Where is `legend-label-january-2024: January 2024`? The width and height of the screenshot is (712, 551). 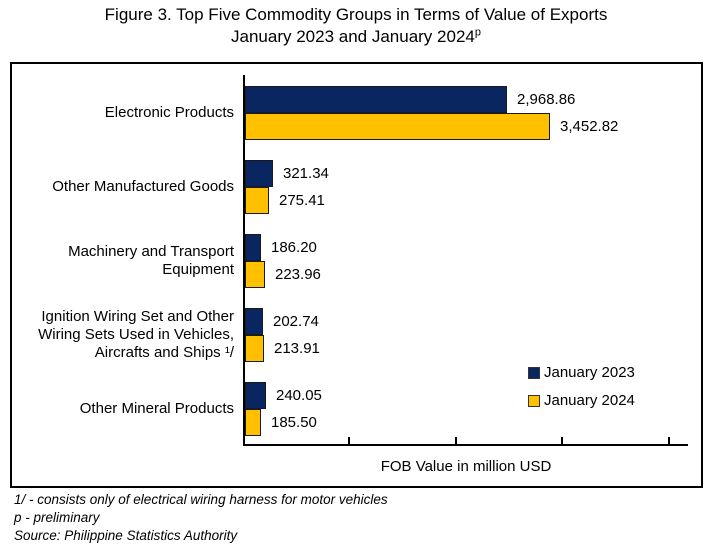 legend-label-january-2024: January 2024 is located at coordinates (589, 400).